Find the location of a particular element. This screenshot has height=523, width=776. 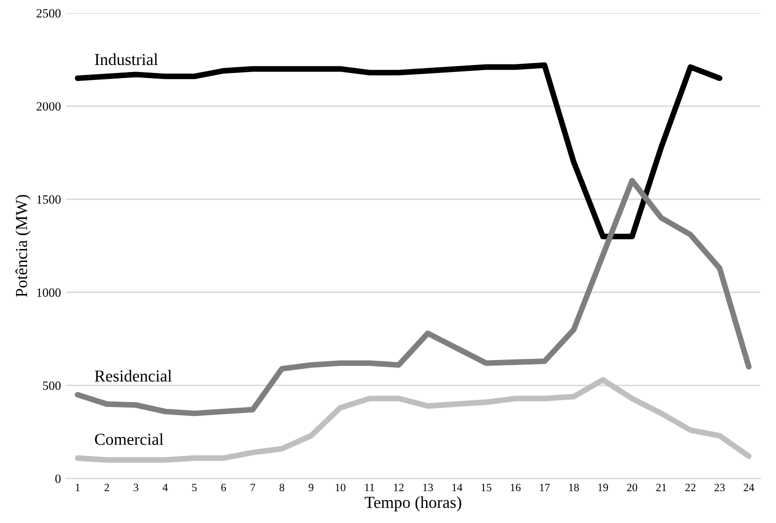

x-tick-label: 13 is located at coordinates (428, 488).